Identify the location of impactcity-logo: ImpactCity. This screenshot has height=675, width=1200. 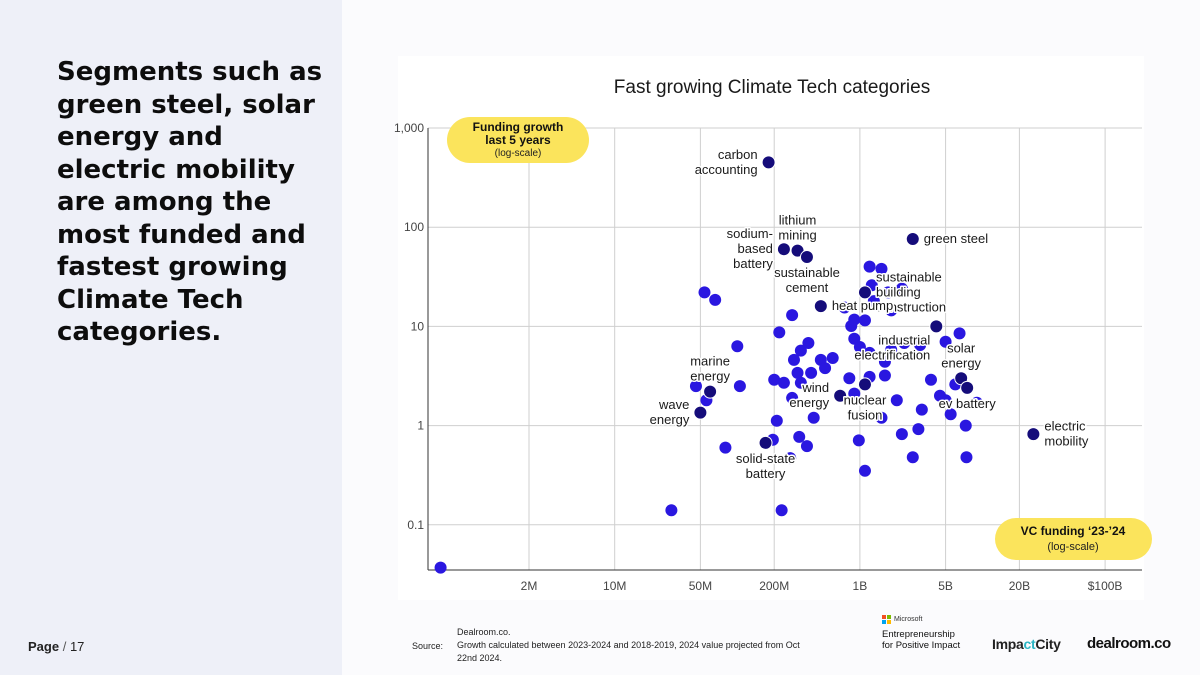
(1026, 644).